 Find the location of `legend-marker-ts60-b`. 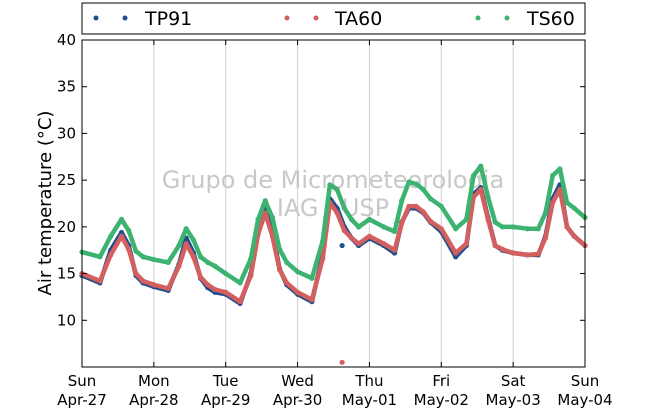

legend-marker-ts60-b is located at coordinates (507, 18).